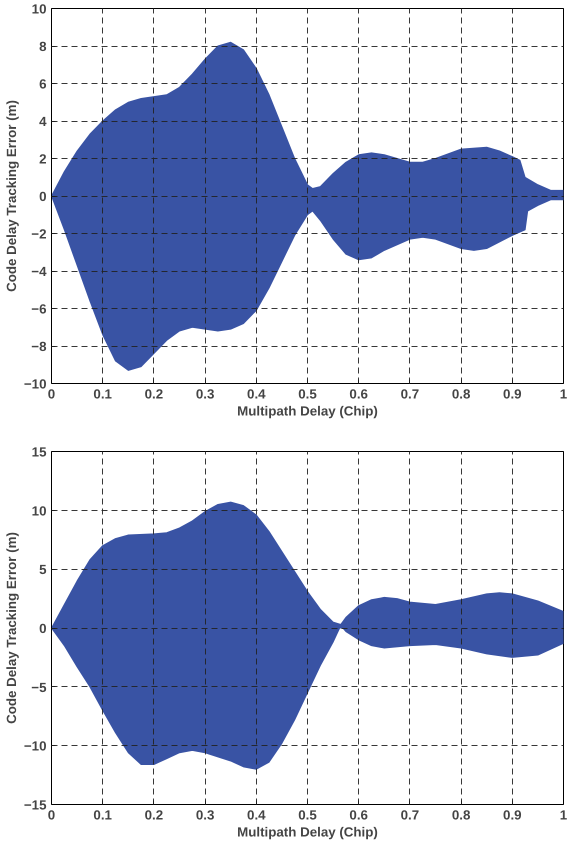 Image resolution: width=569 pixels, height=842 pixels. What do you see at coordinates (43, 570) in the screenshot?
I see `y-tick-label: 5` at bounding box center [43, 570].